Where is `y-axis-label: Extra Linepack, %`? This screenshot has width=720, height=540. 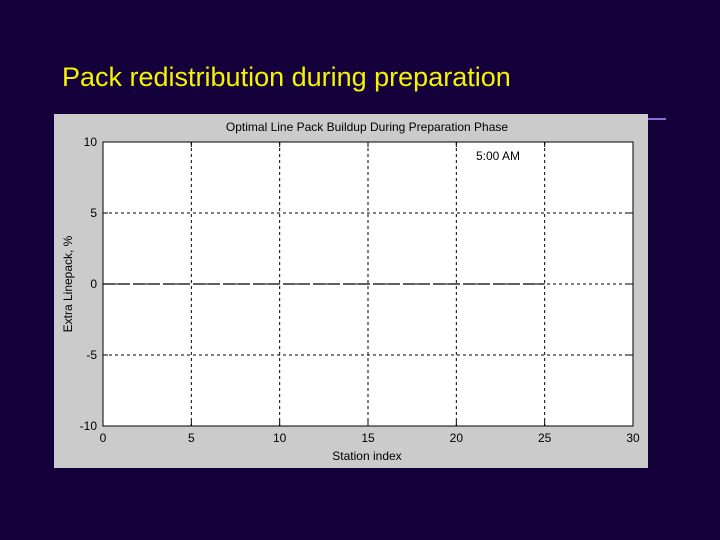 y-axis-label: Extra Linepack, % is located at coordinates (68, 283).